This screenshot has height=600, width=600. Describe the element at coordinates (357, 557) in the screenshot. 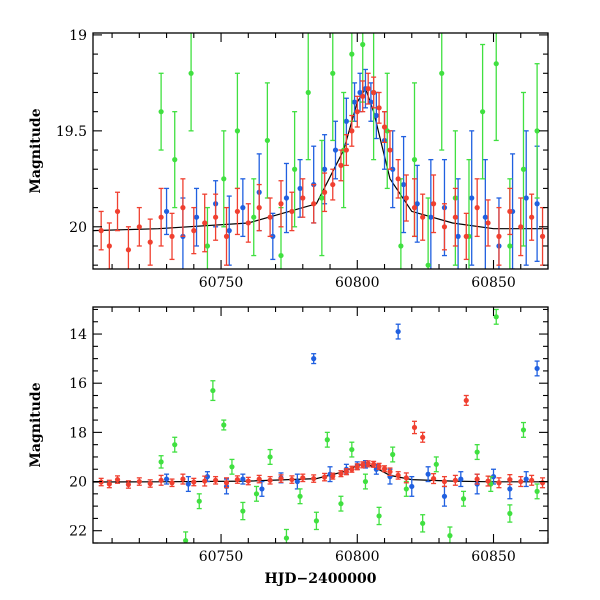

I see `x-tick-label: 60800` at that location.